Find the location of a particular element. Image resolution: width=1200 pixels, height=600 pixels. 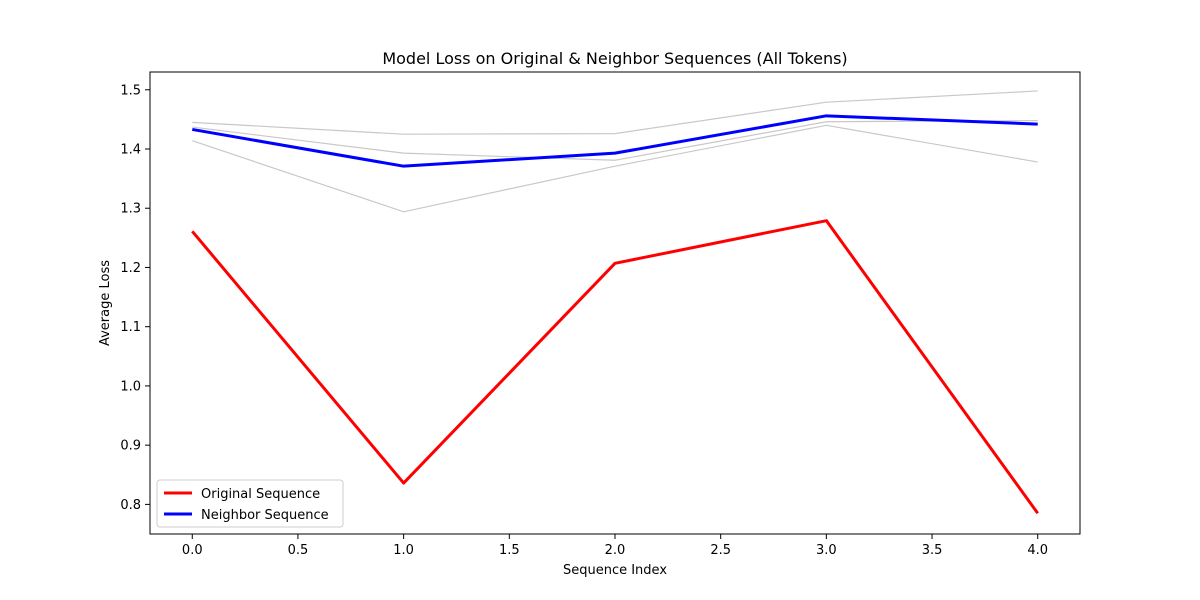

y-tick-label: 1.5 is located at coordinates (130, 90).